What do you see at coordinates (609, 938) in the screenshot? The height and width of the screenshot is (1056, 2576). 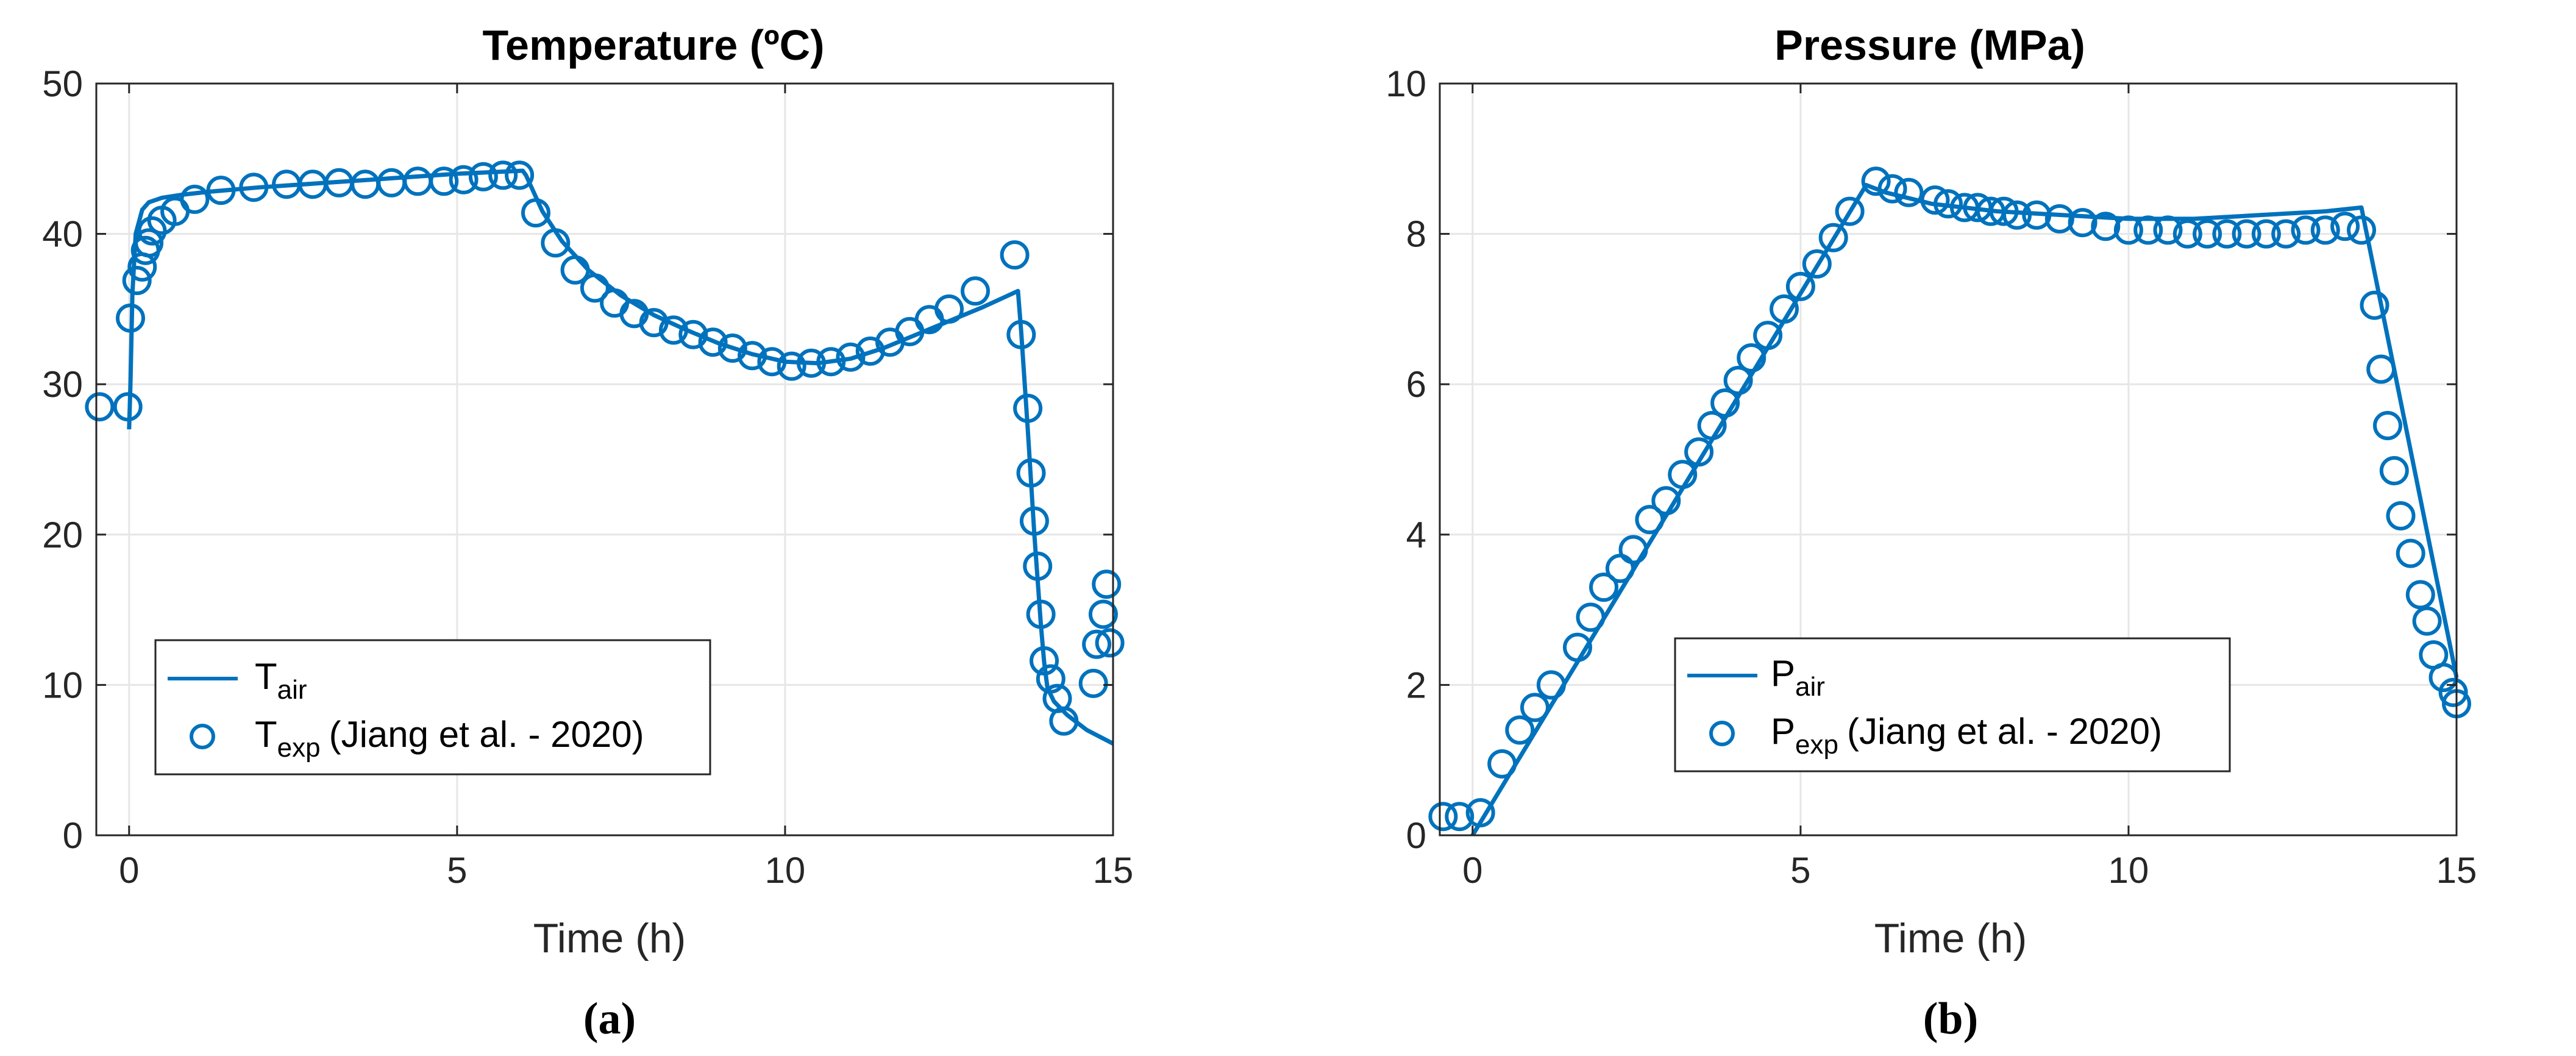 I see `x-axis-label: Time (h)` at bounding box center [609, 938].